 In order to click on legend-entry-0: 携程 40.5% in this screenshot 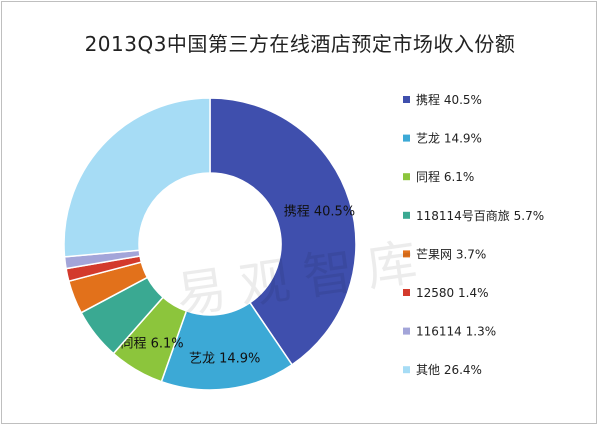, I will do `click(449, 99)`.